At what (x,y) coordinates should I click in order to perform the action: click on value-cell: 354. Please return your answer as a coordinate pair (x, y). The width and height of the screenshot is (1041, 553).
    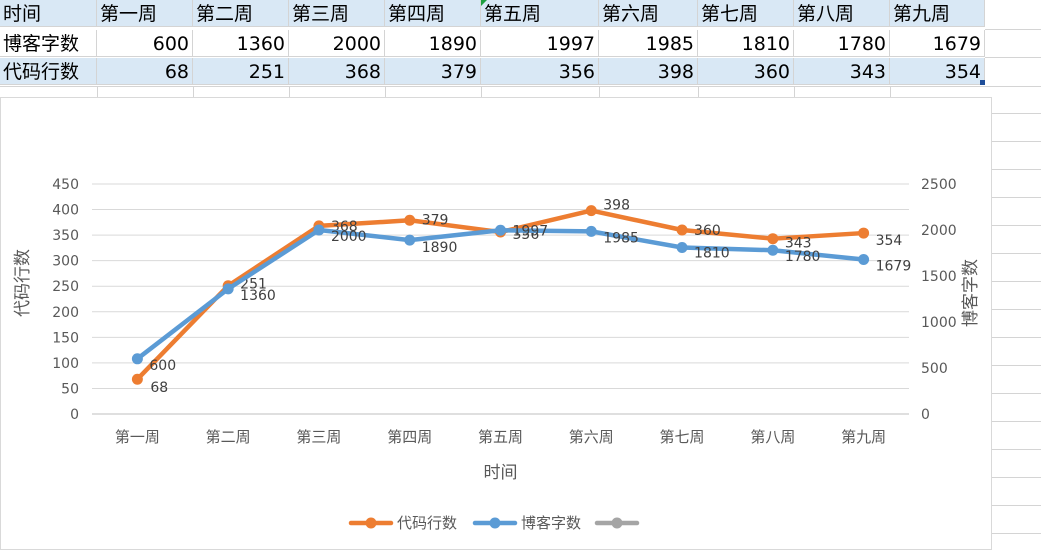
    Looking at the image, I should click on (937, 71).